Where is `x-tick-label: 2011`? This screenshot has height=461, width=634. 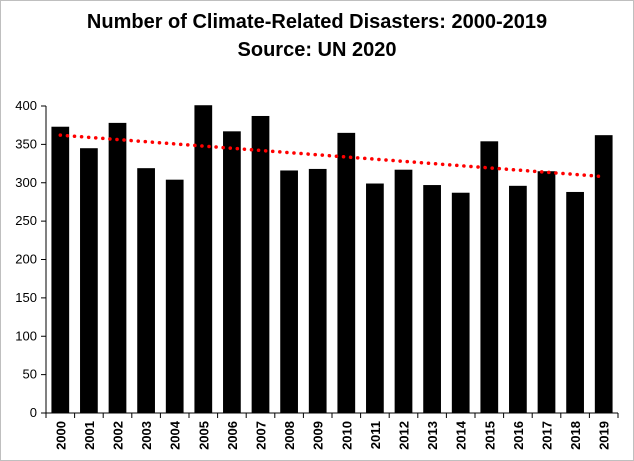 x-tick-label: 2011 is located at coordinates (375, 435).